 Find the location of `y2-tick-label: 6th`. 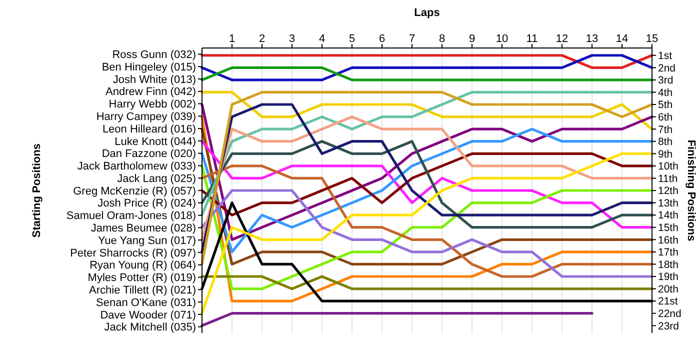

y2-tick-label: 6th is located at coordinates (665, 117).